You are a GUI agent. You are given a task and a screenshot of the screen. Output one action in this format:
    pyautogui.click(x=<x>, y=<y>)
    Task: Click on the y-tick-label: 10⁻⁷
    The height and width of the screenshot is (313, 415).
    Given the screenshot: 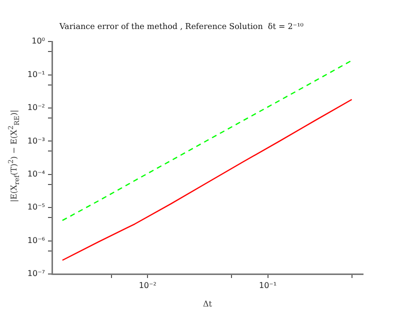 What is the action you would take?
    pyautogui.click(x=36, y=273)
    